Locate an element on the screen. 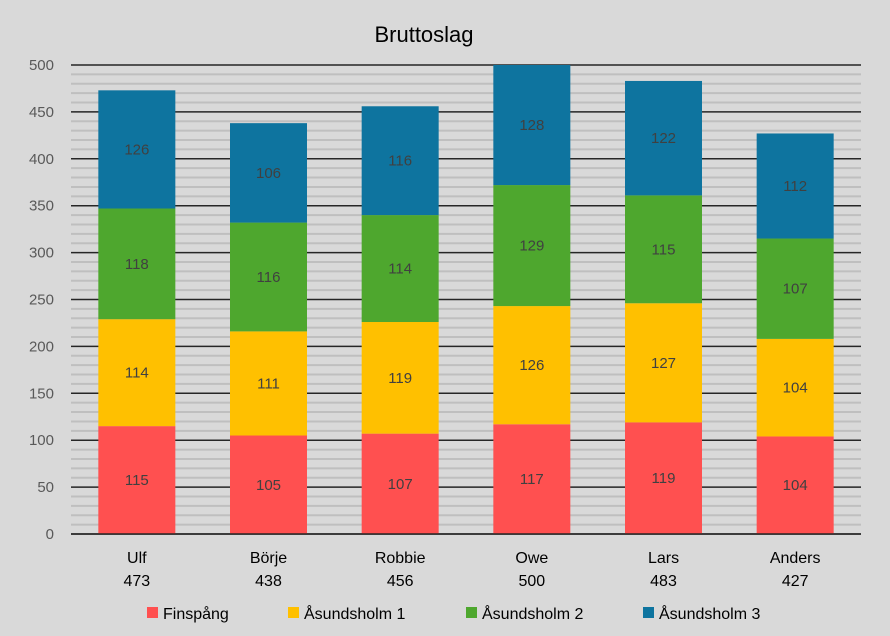  data-label: 106 is located at coordinates (268, 173).